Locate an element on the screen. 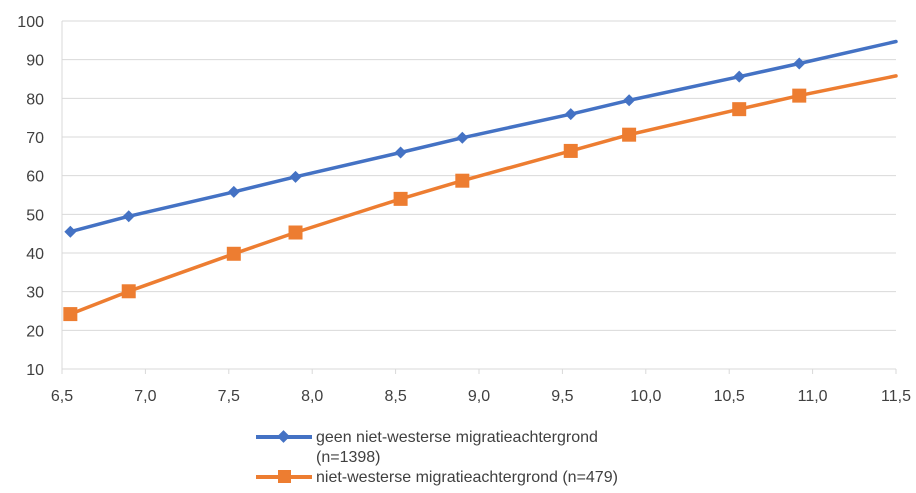  y-tick-label: 40 is located at coordinates (35, 254).